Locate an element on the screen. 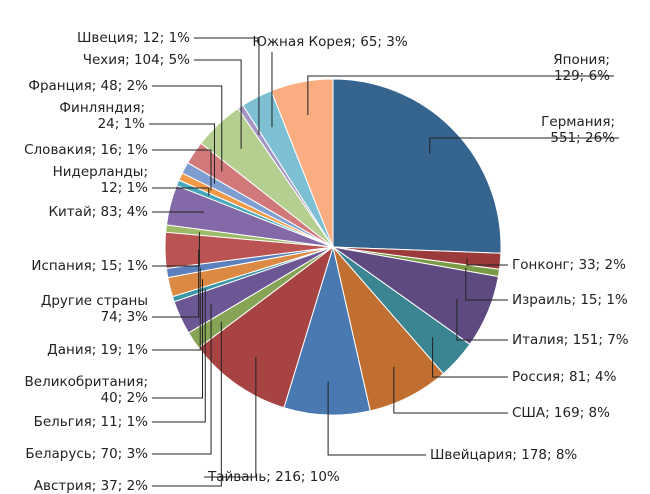  data-label: Чехия; 104; 5% is located at coordinates (136, 60).